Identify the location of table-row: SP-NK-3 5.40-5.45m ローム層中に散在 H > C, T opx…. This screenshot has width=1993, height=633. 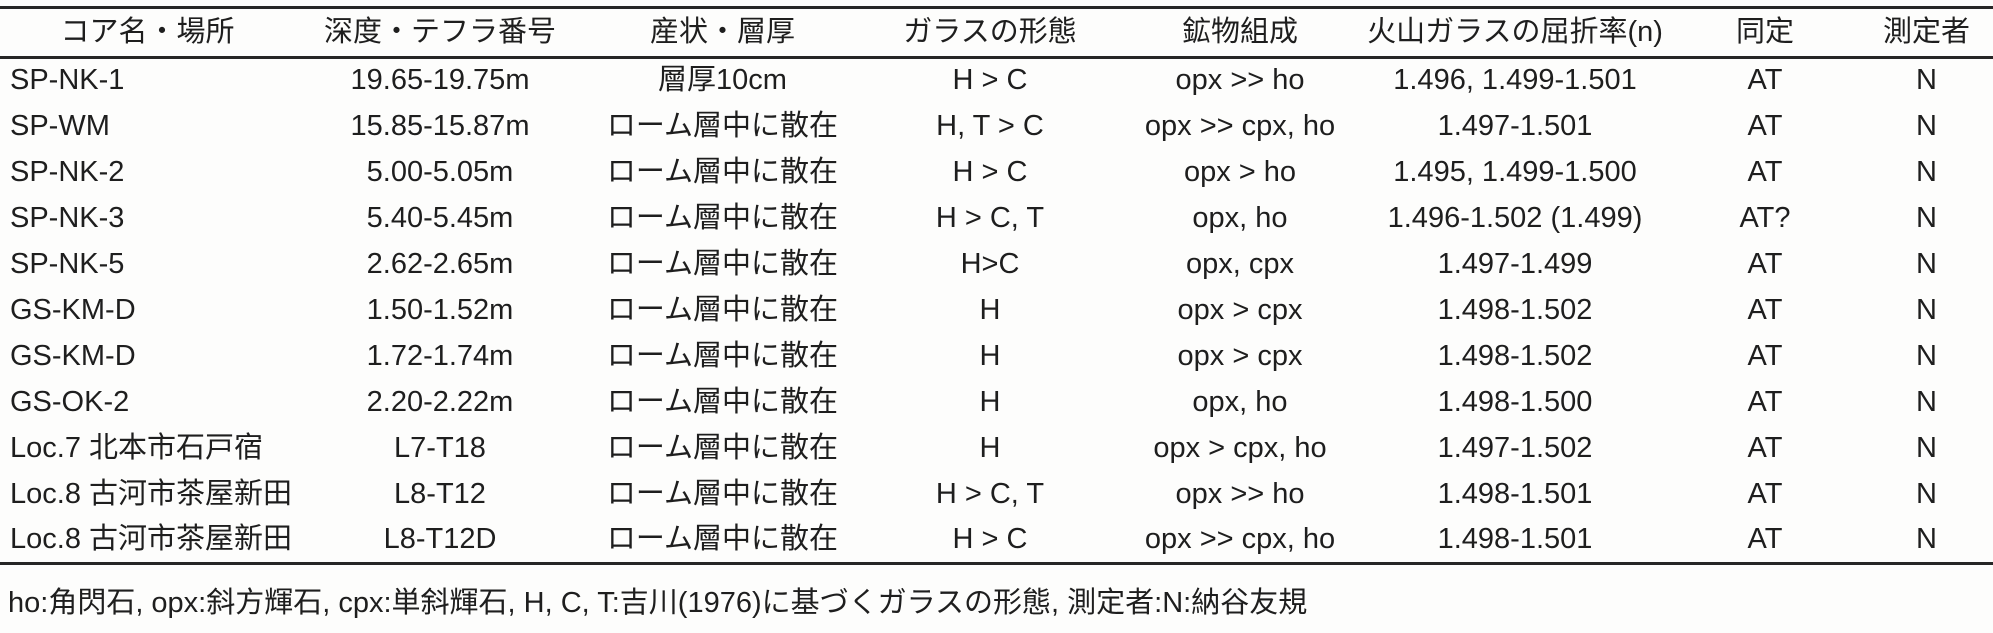
(996, 219).